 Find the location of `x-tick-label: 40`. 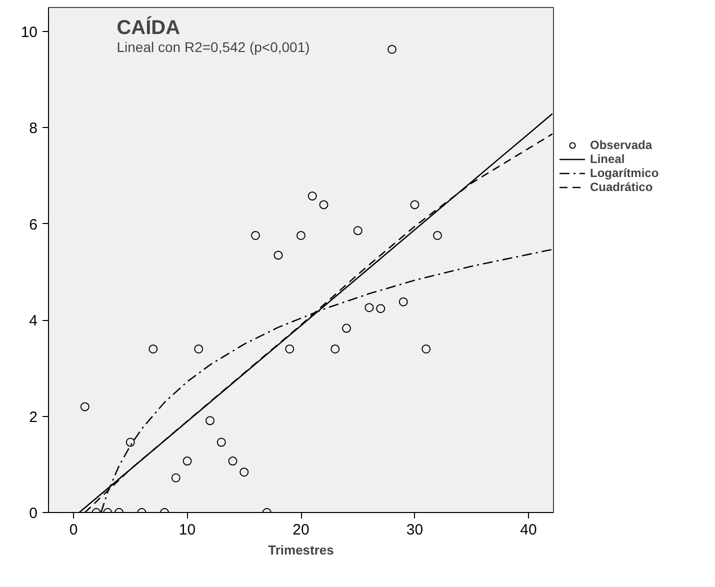

x-tick-label: 40 is located at coordinates (528, 530).